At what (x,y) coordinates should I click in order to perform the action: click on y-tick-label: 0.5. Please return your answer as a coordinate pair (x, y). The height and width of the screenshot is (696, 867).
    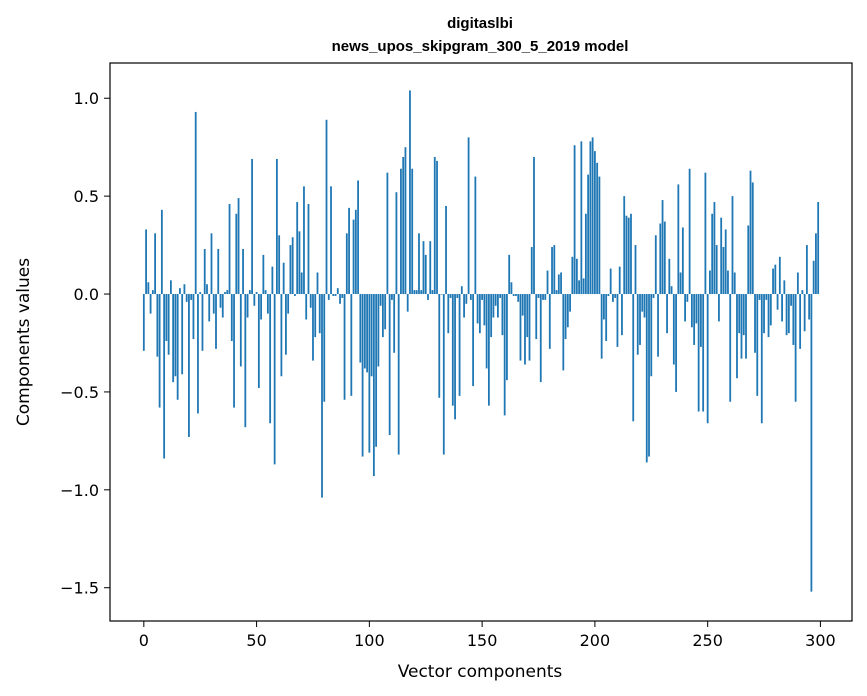
    Looking at the image, I should click on (86, 196).